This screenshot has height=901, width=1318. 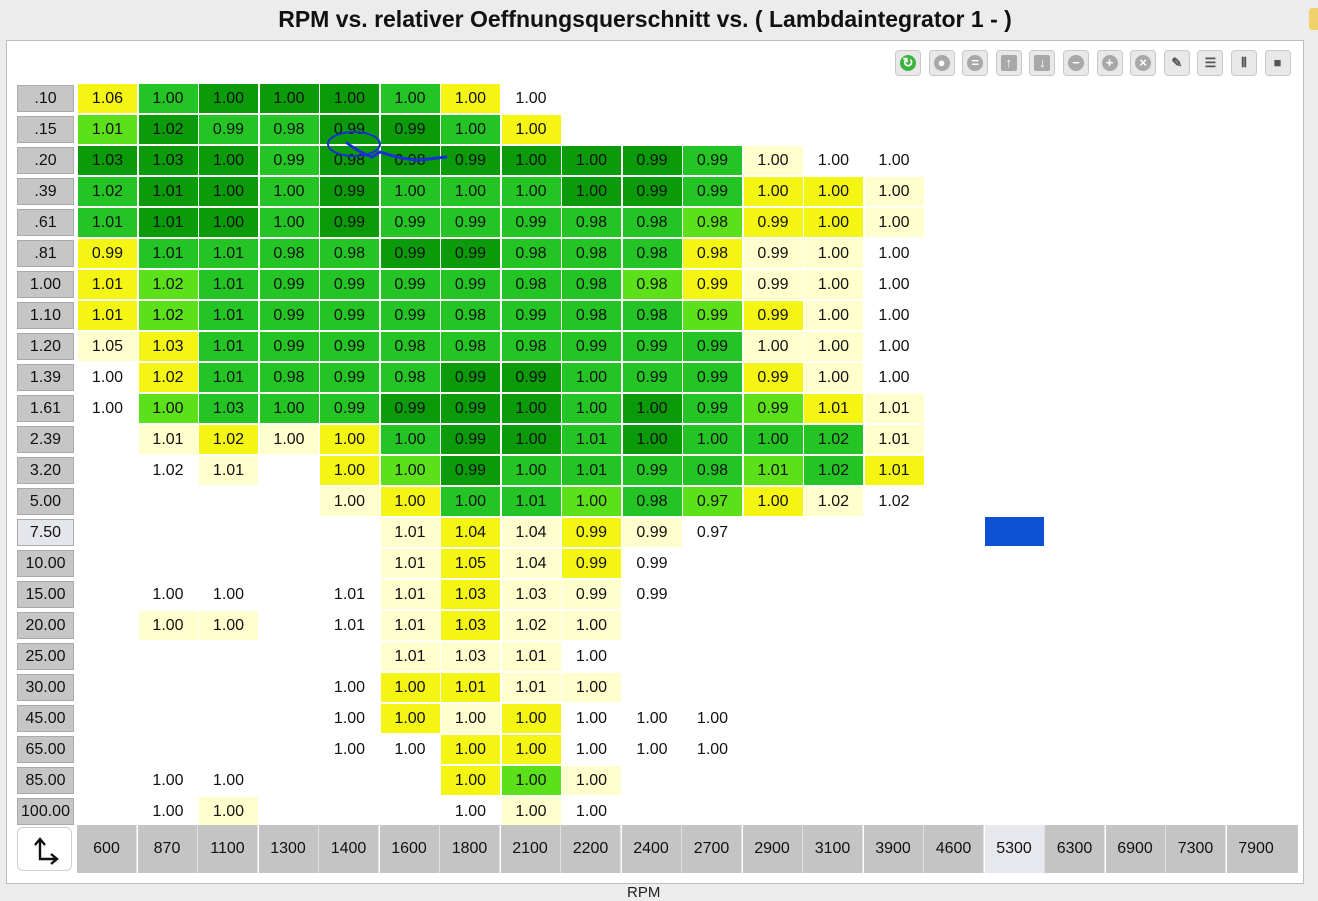 I want to click on column-header: 3900, so click(x=893, y=849).